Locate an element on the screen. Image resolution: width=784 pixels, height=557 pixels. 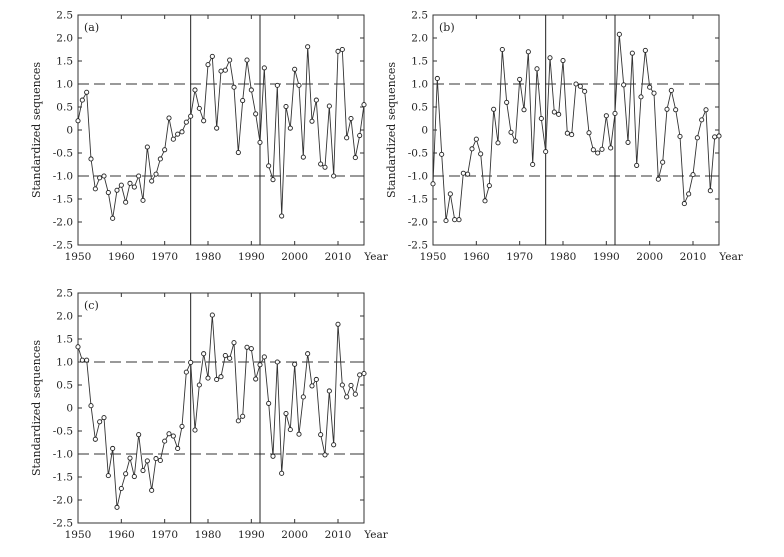
x-tick-label: 2000 is located at coordinates (294, 257).